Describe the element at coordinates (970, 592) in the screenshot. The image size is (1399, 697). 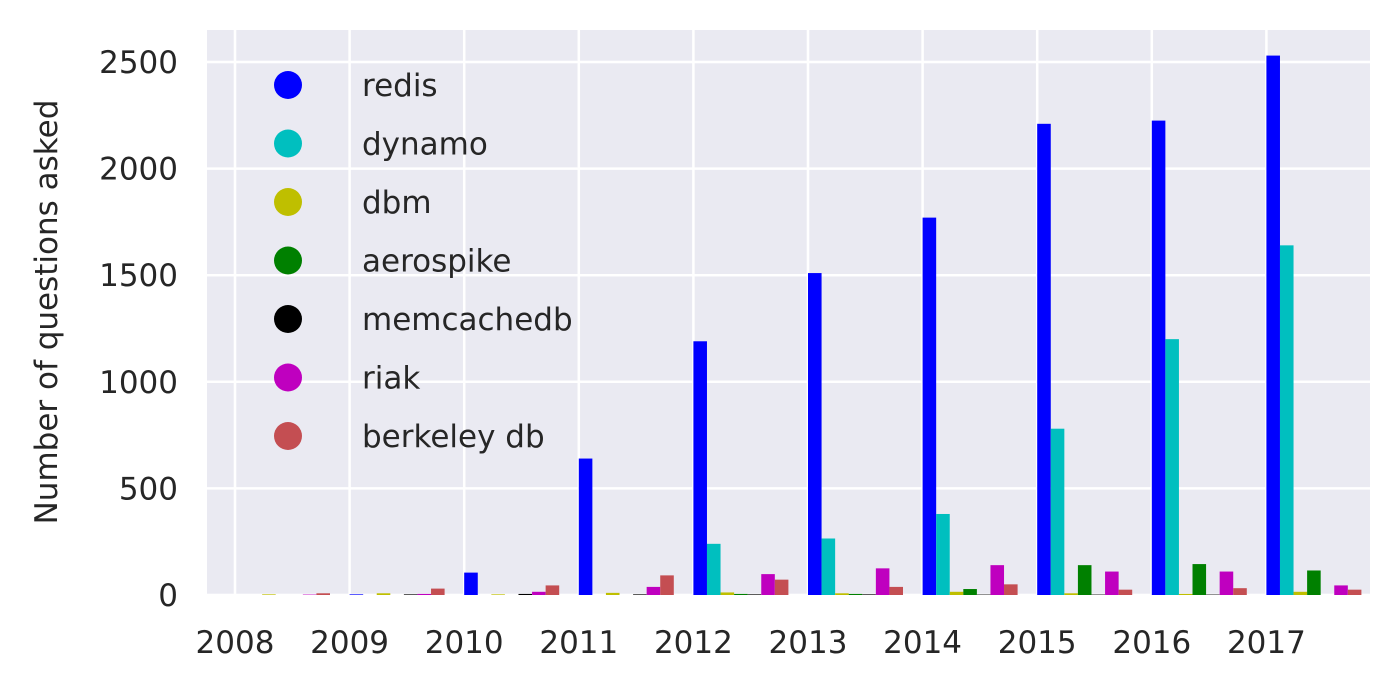
I see `bar-aerospike-2014` at that location.